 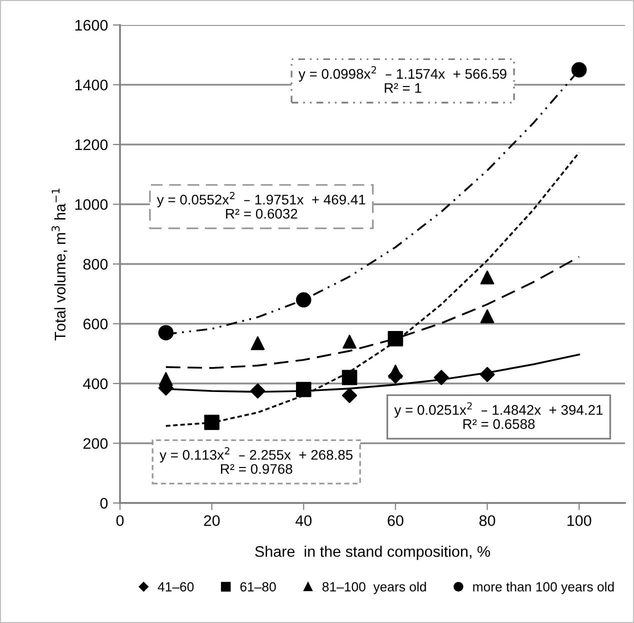 What do you see at coordinates (212, 520) in the screenshot?
I see `x-tick-label: 20` at bounding box center [212, 520].